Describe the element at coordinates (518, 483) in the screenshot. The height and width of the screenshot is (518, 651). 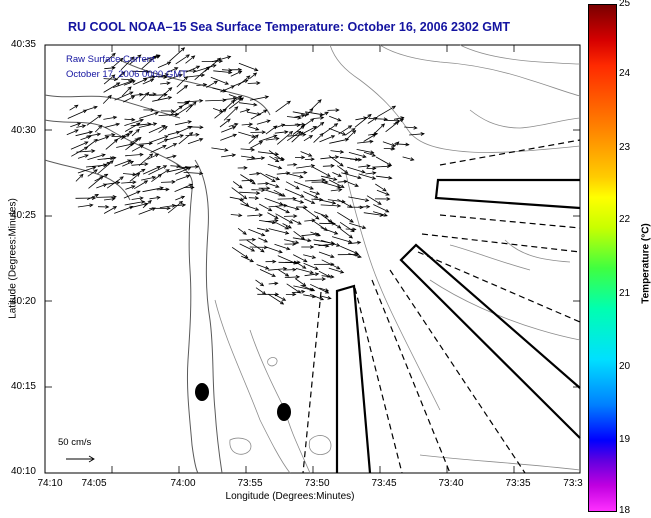
I see `x-tick-label: 73:35` at that location.